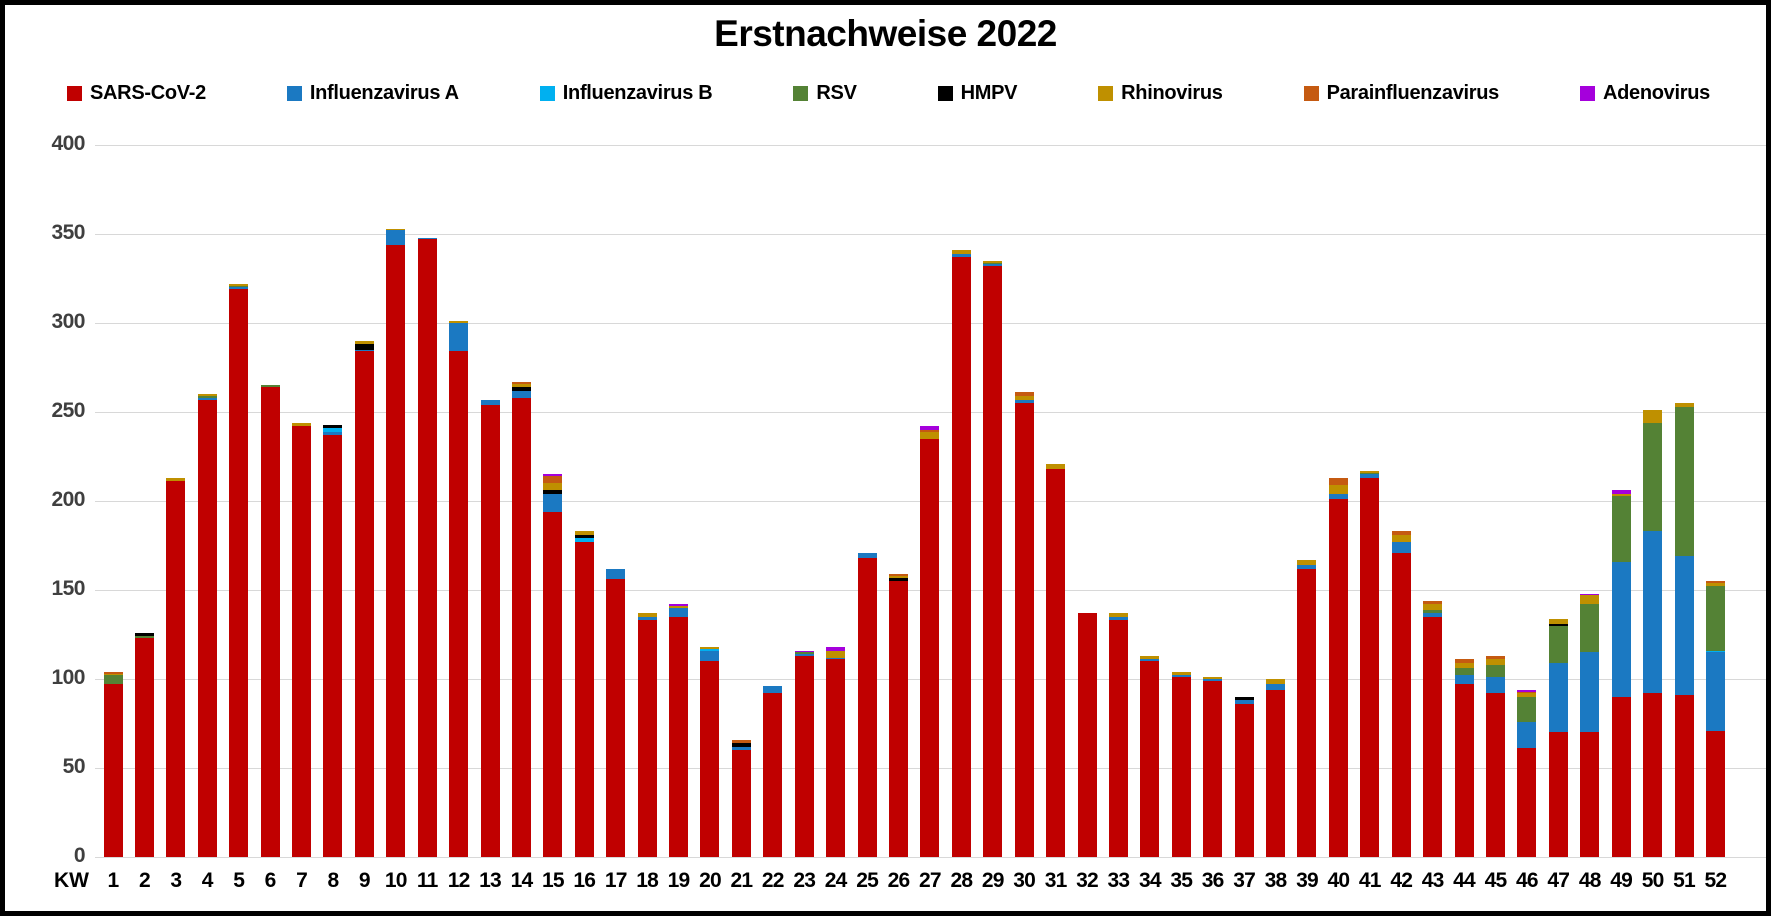 This screenshot has height=916, width=1771. I want to click on x-axis-label-week-33: 33, so click(1119, 880).